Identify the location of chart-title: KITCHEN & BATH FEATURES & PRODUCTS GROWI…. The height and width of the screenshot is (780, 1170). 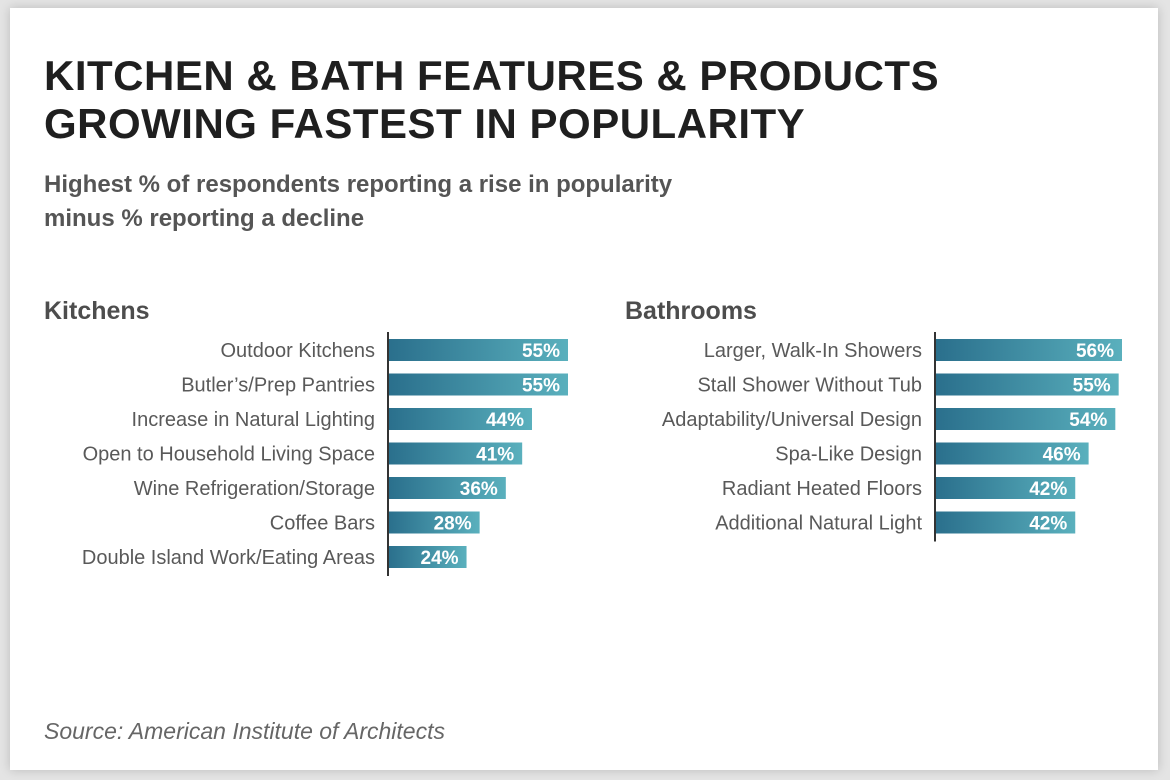
(491, 100).